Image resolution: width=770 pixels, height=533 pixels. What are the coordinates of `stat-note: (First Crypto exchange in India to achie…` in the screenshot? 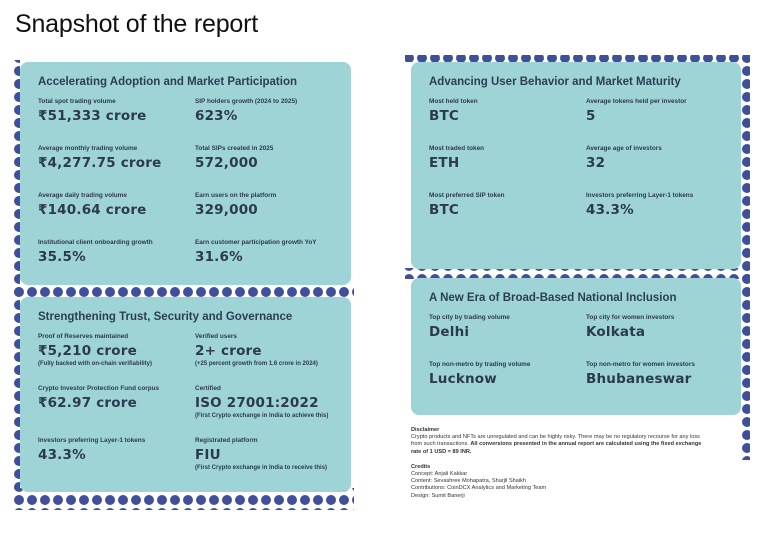 It's located at (262, 416).